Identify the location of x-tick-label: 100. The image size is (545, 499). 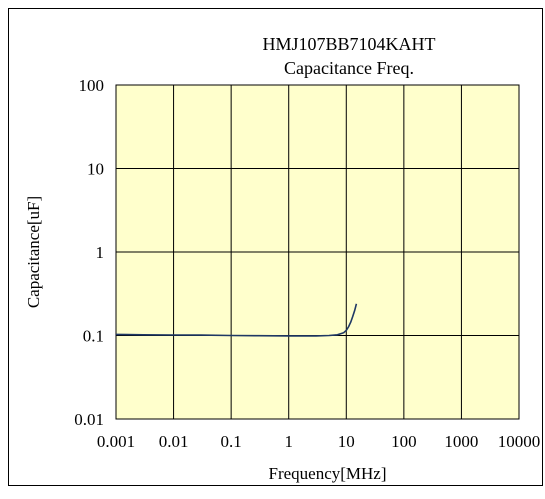
(404, 441).